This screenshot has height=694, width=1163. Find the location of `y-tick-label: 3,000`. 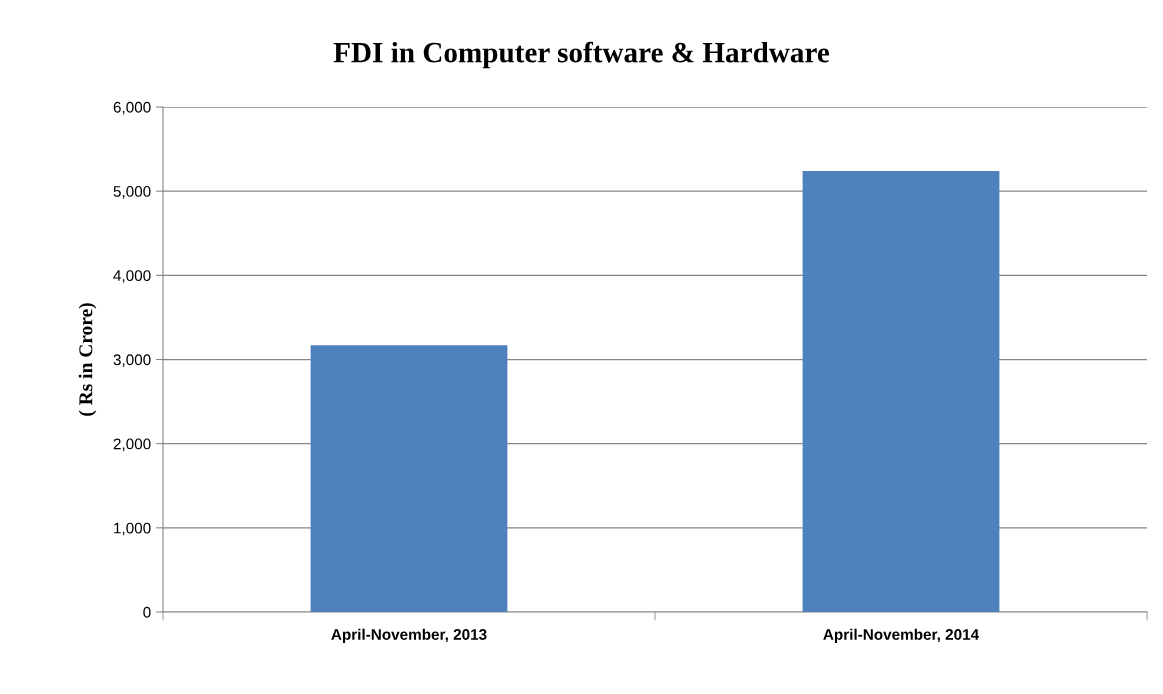

y-tick-label: 3,000 is located at coordinates (132, 360).